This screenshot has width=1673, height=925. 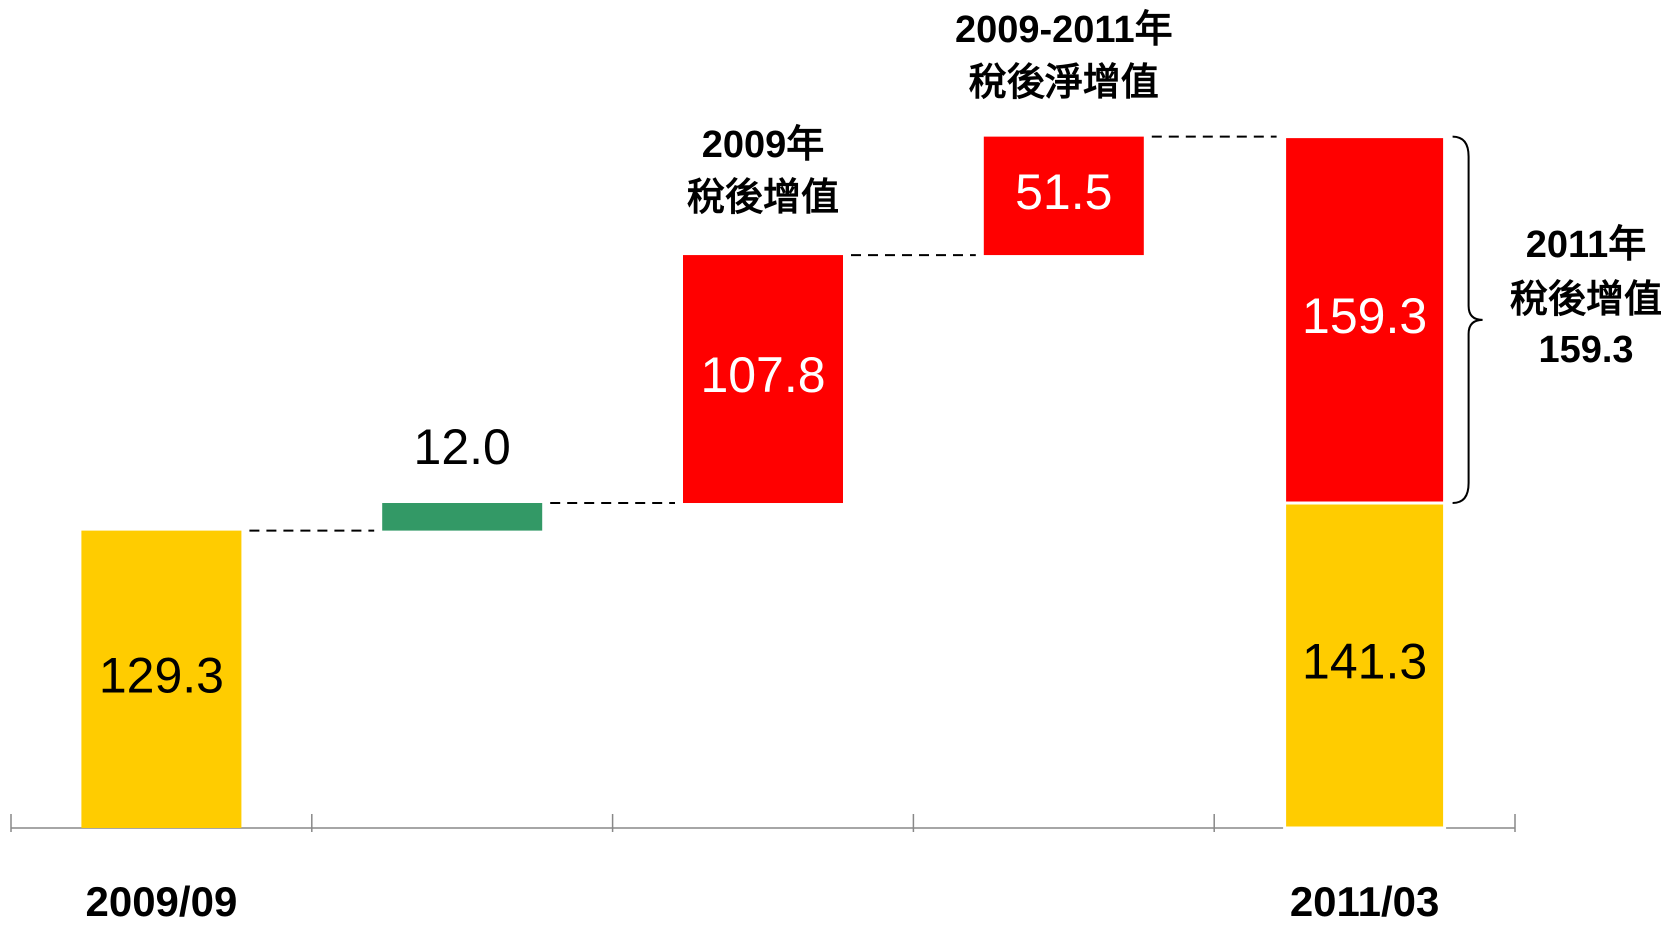 What do you see at coordinates (161, 901) in the screenshot?
I see `x-tick-label: 2009/09` at bounding box center [161, 901].